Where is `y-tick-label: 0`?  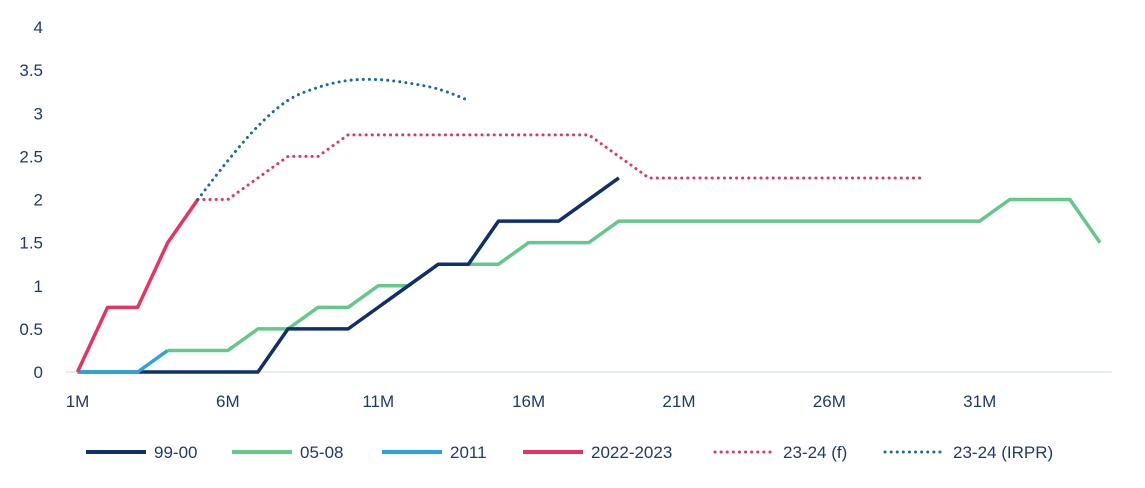 y-tick-label: 0 is located at coordinates (38, 372).